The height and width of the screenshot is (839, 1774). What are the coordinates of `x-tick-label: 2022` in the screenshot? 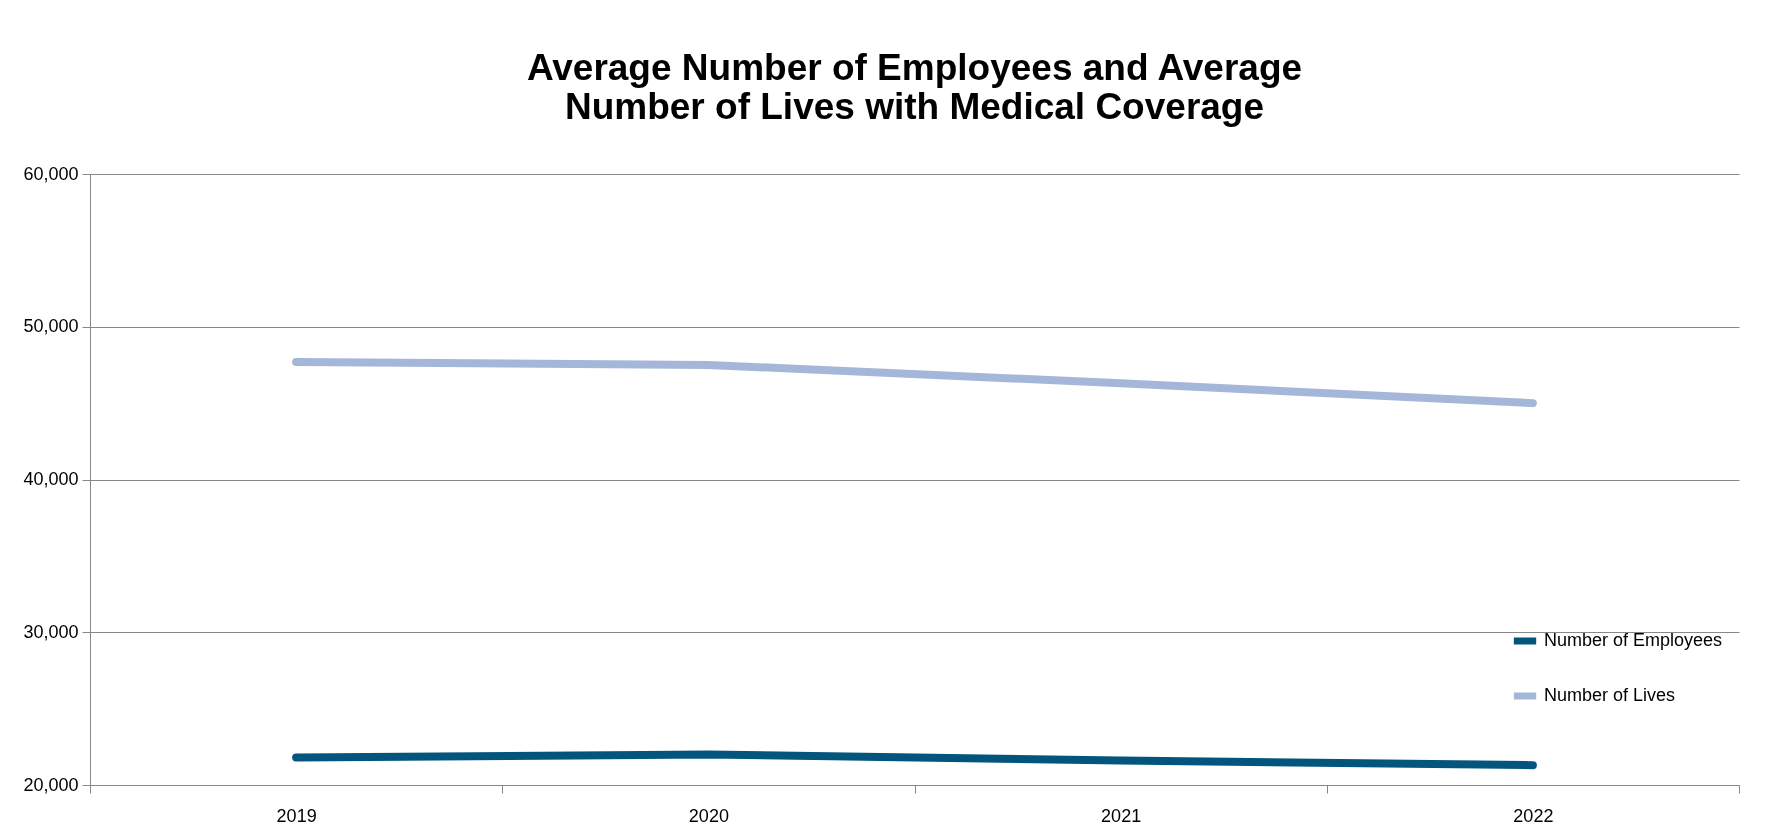 It's located at (1533, 815).